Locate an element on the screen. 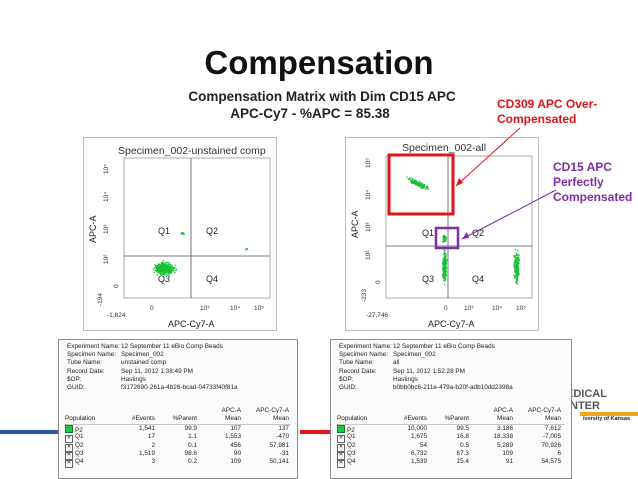 This screenshot has height=479, width=638. y-tick: 10² is located at coordinates (106, 259).